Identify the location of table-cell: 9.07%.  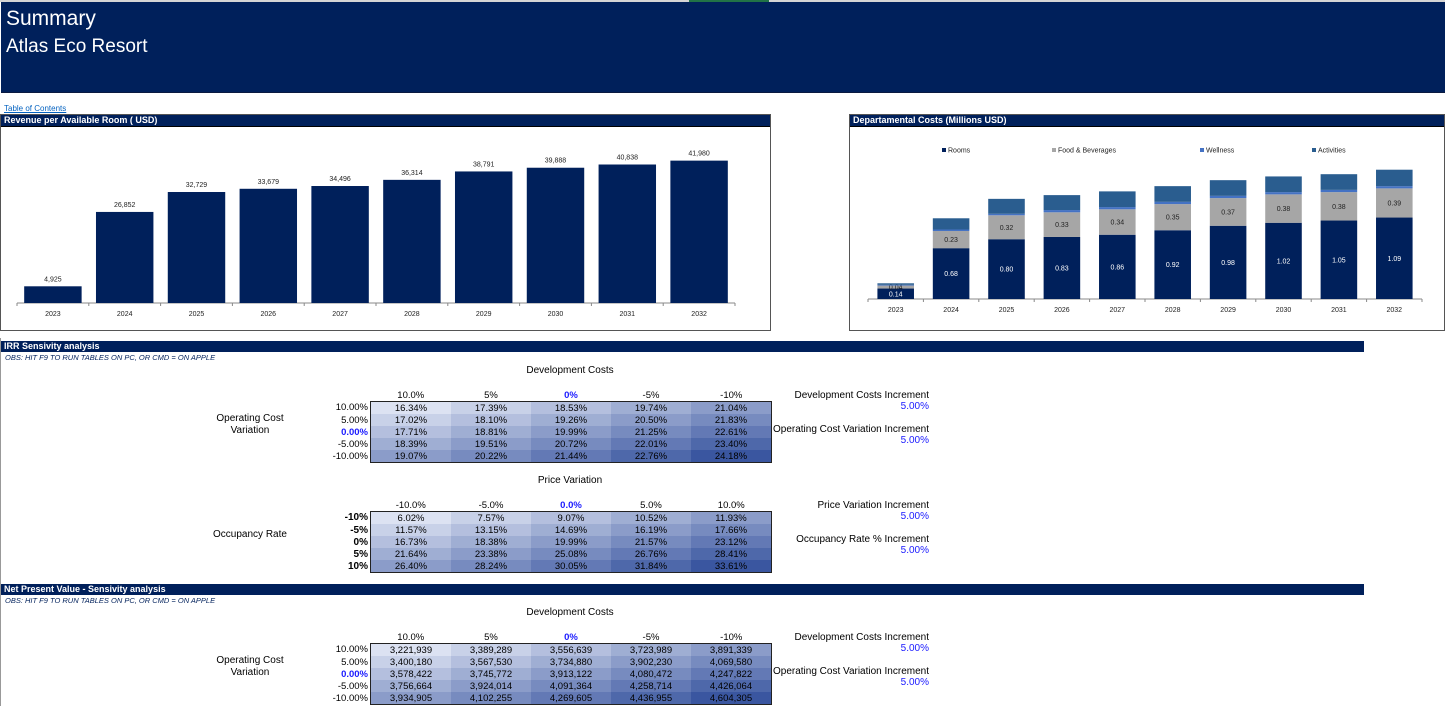
(571, 517).